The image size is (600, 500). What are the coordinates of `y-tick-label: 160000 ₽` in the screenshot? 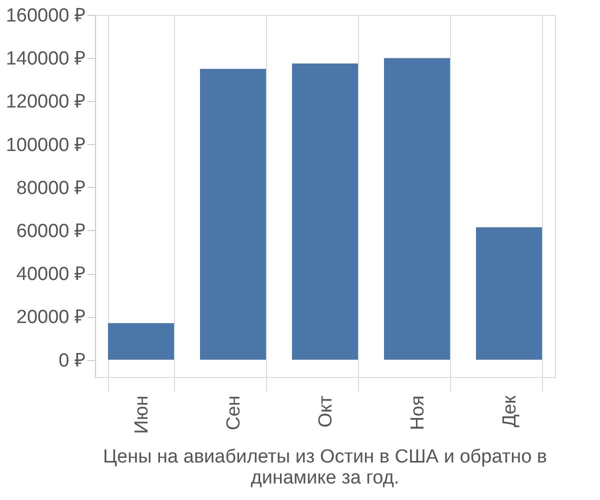 It's located at (46, 16).